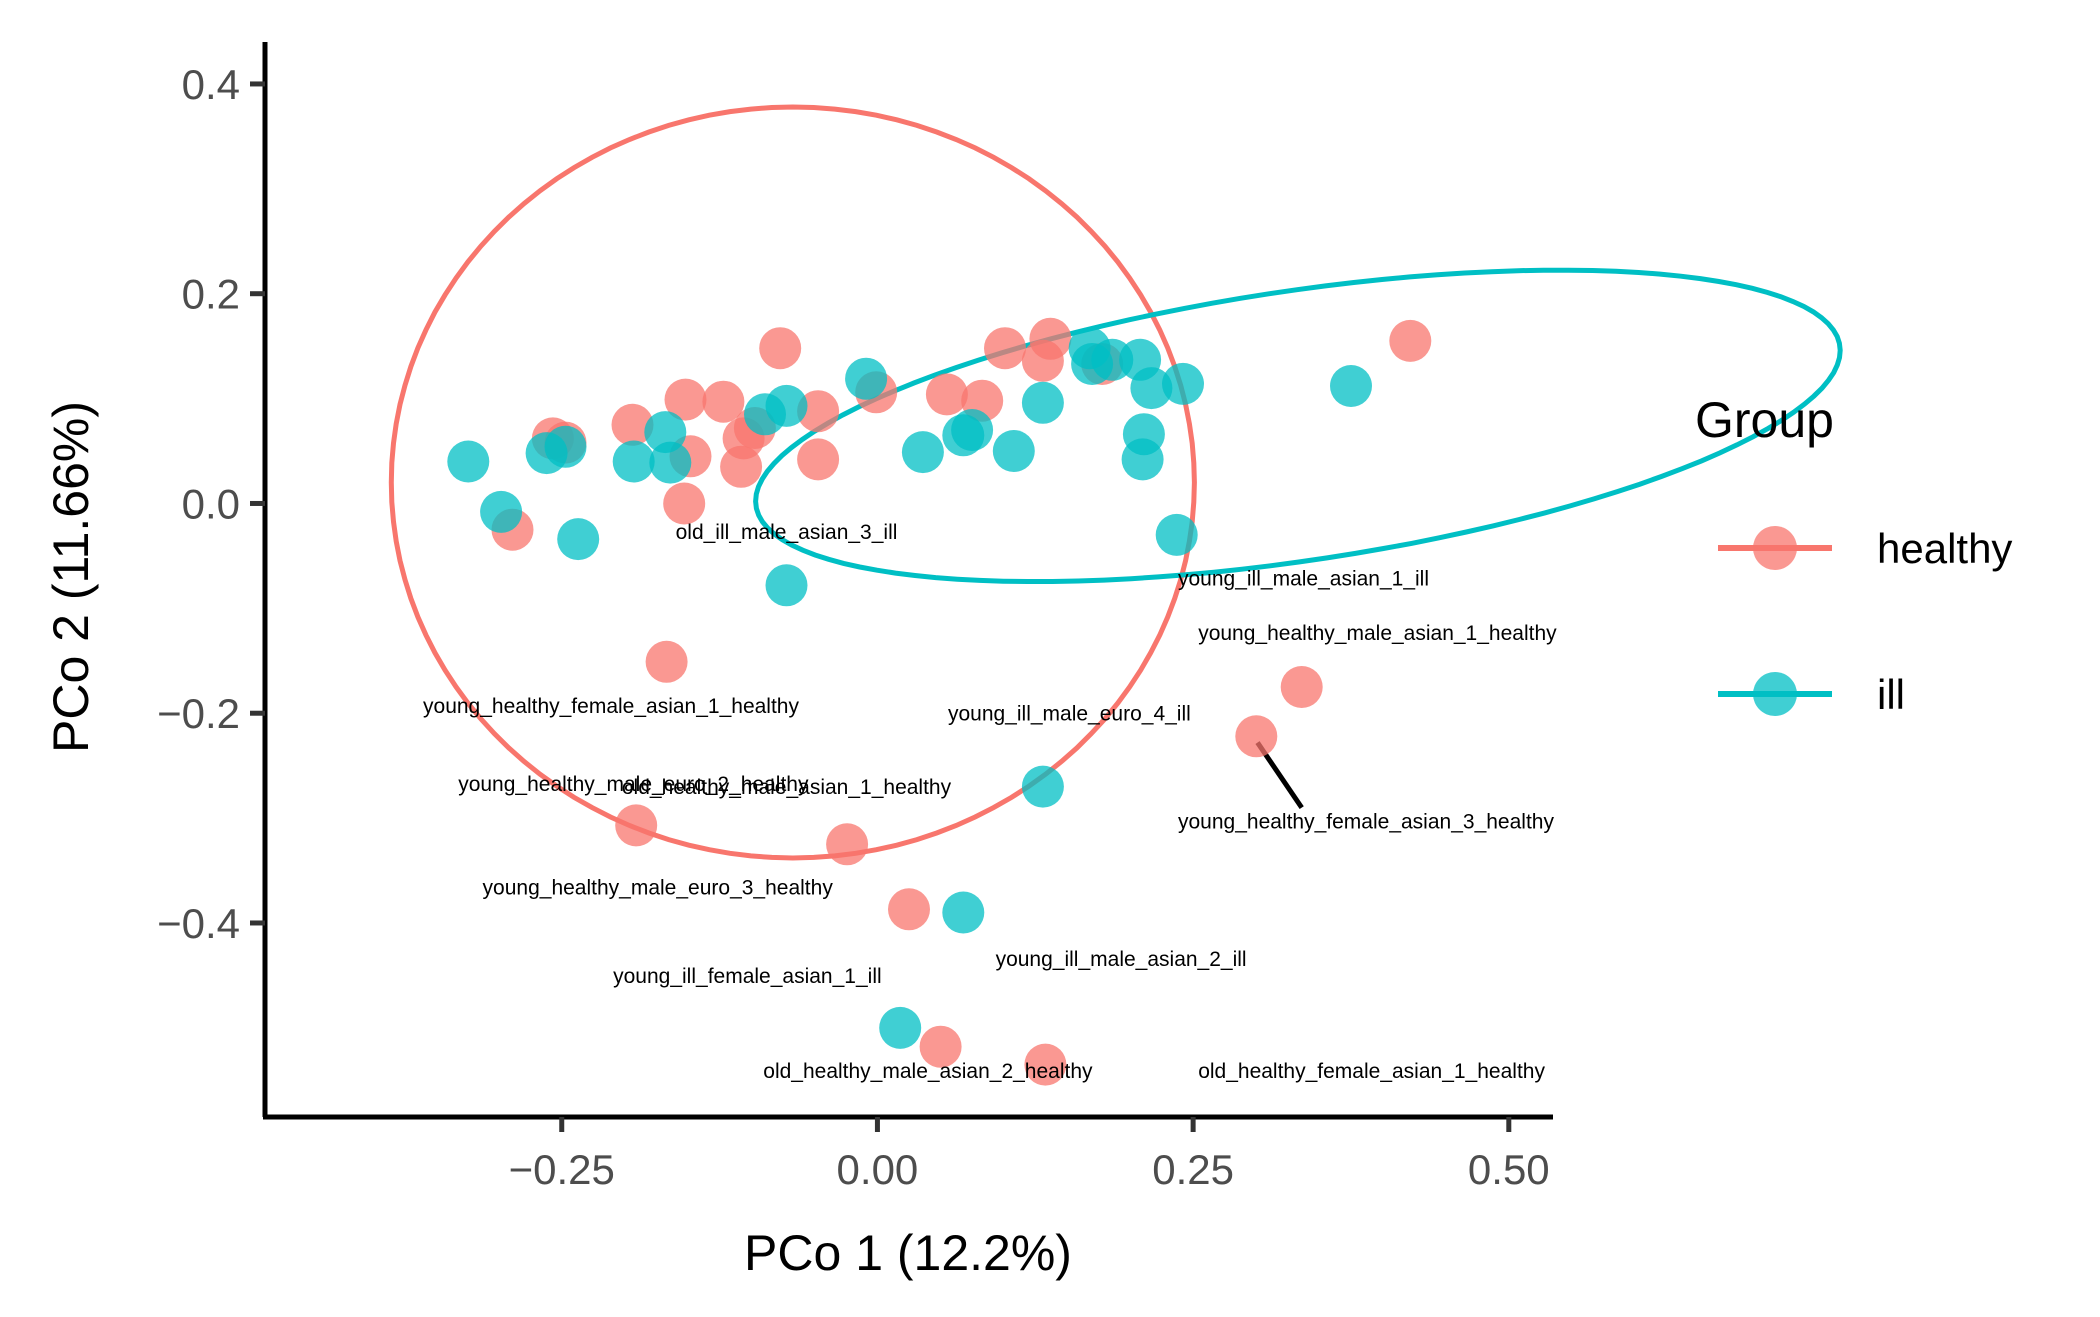 This screenshot has width=2100, height=1317. What do you see at coordinates (908, 1253) in the screenshot?
I see `x-axis-title: PCo 1 (12.2%)` at bounding box center [908, 1253].